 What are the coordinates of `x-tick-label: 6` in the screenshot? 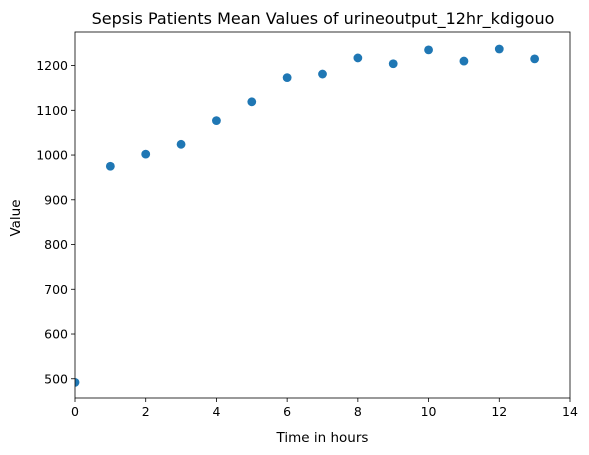 It's located at (287, 411).